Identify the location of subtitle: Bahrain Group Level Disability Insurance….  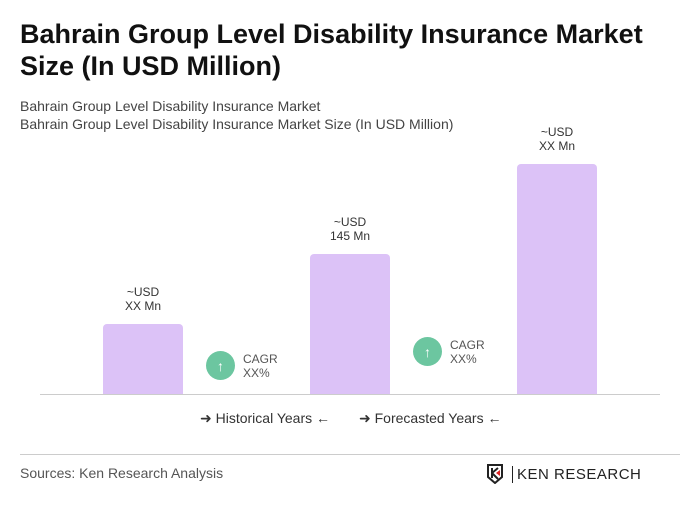
(170, 106).